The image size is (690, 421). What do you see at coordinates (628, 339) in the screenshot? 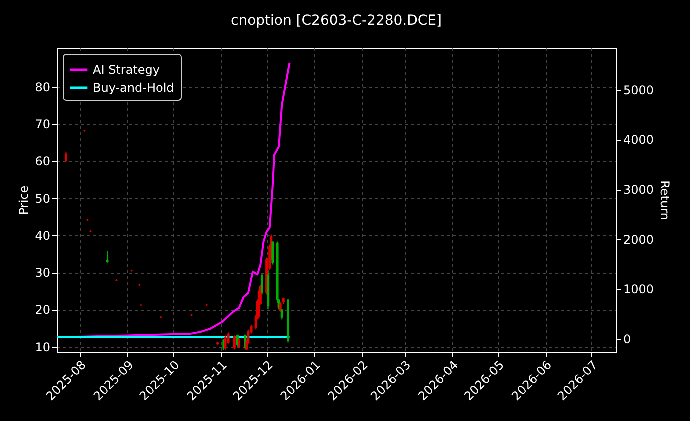
I see `y2-tick-label: 0` at bounding box center [628, 339].